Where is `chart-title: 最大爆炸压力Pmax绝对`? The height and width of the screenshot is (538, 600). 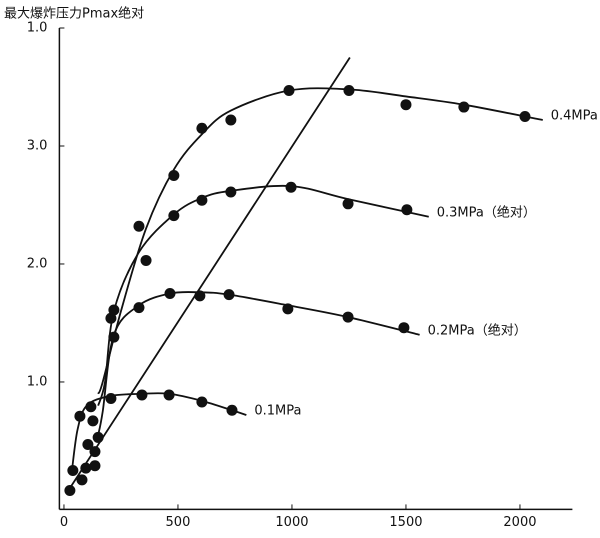
chart-title: 最大爆炸压力Pmax绝对 is located at coordinates (74, 14).